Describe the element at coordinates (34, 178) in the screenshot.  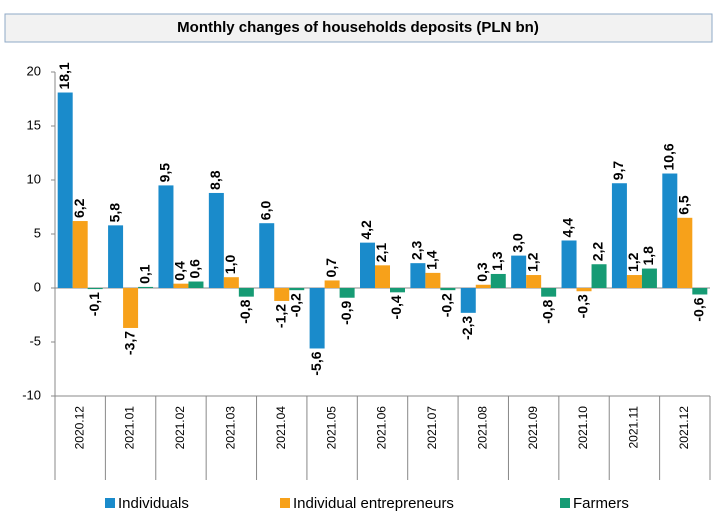
I see `y-tick-label: 10` at that location.